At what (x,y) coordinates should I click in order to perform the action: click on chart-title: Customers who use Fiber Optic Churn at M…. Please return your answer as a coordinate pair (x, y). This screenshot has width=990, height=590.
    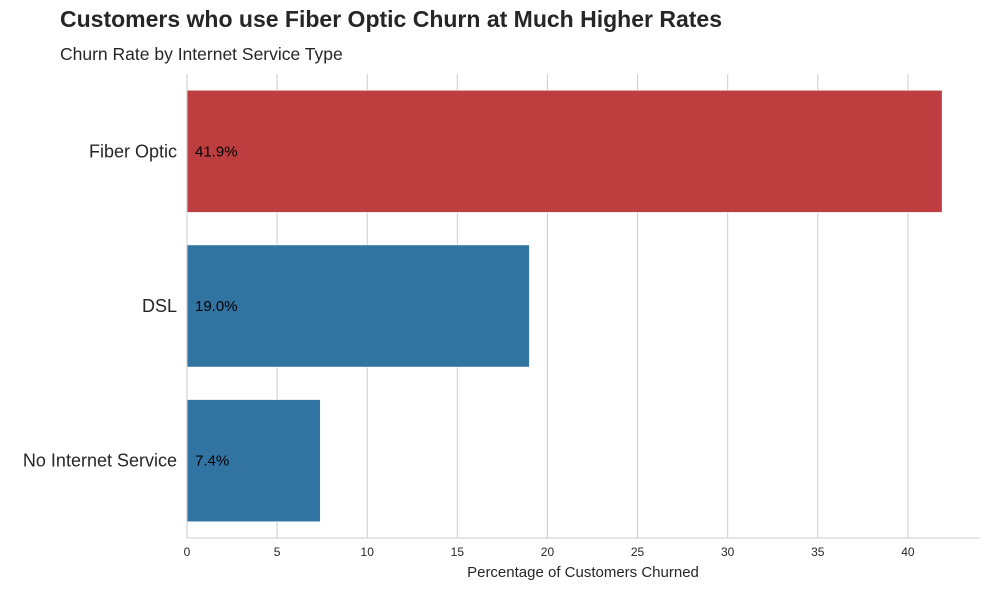
    Looking at the image, I should click on (391, 19).